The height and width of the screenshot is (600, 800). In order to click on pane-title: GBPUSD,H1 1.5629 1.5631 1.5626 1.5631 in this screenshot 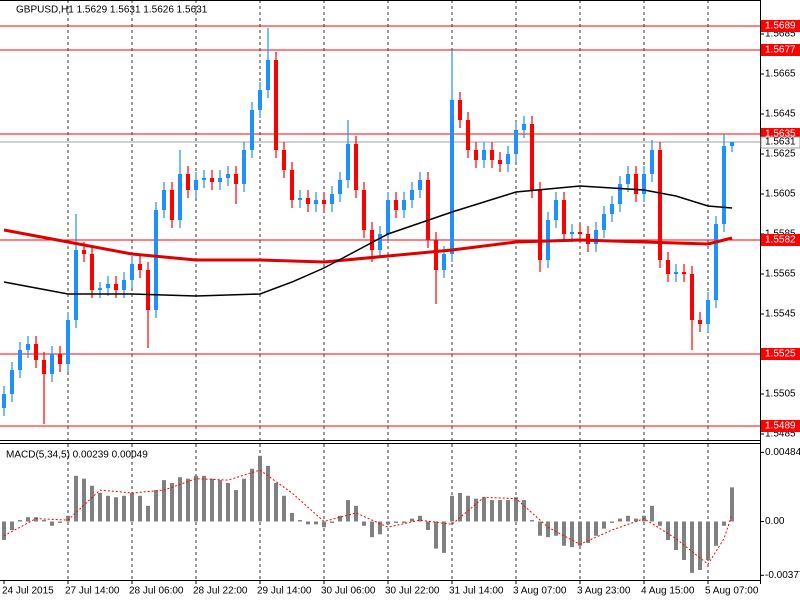, I will do `click(112, 10)`.